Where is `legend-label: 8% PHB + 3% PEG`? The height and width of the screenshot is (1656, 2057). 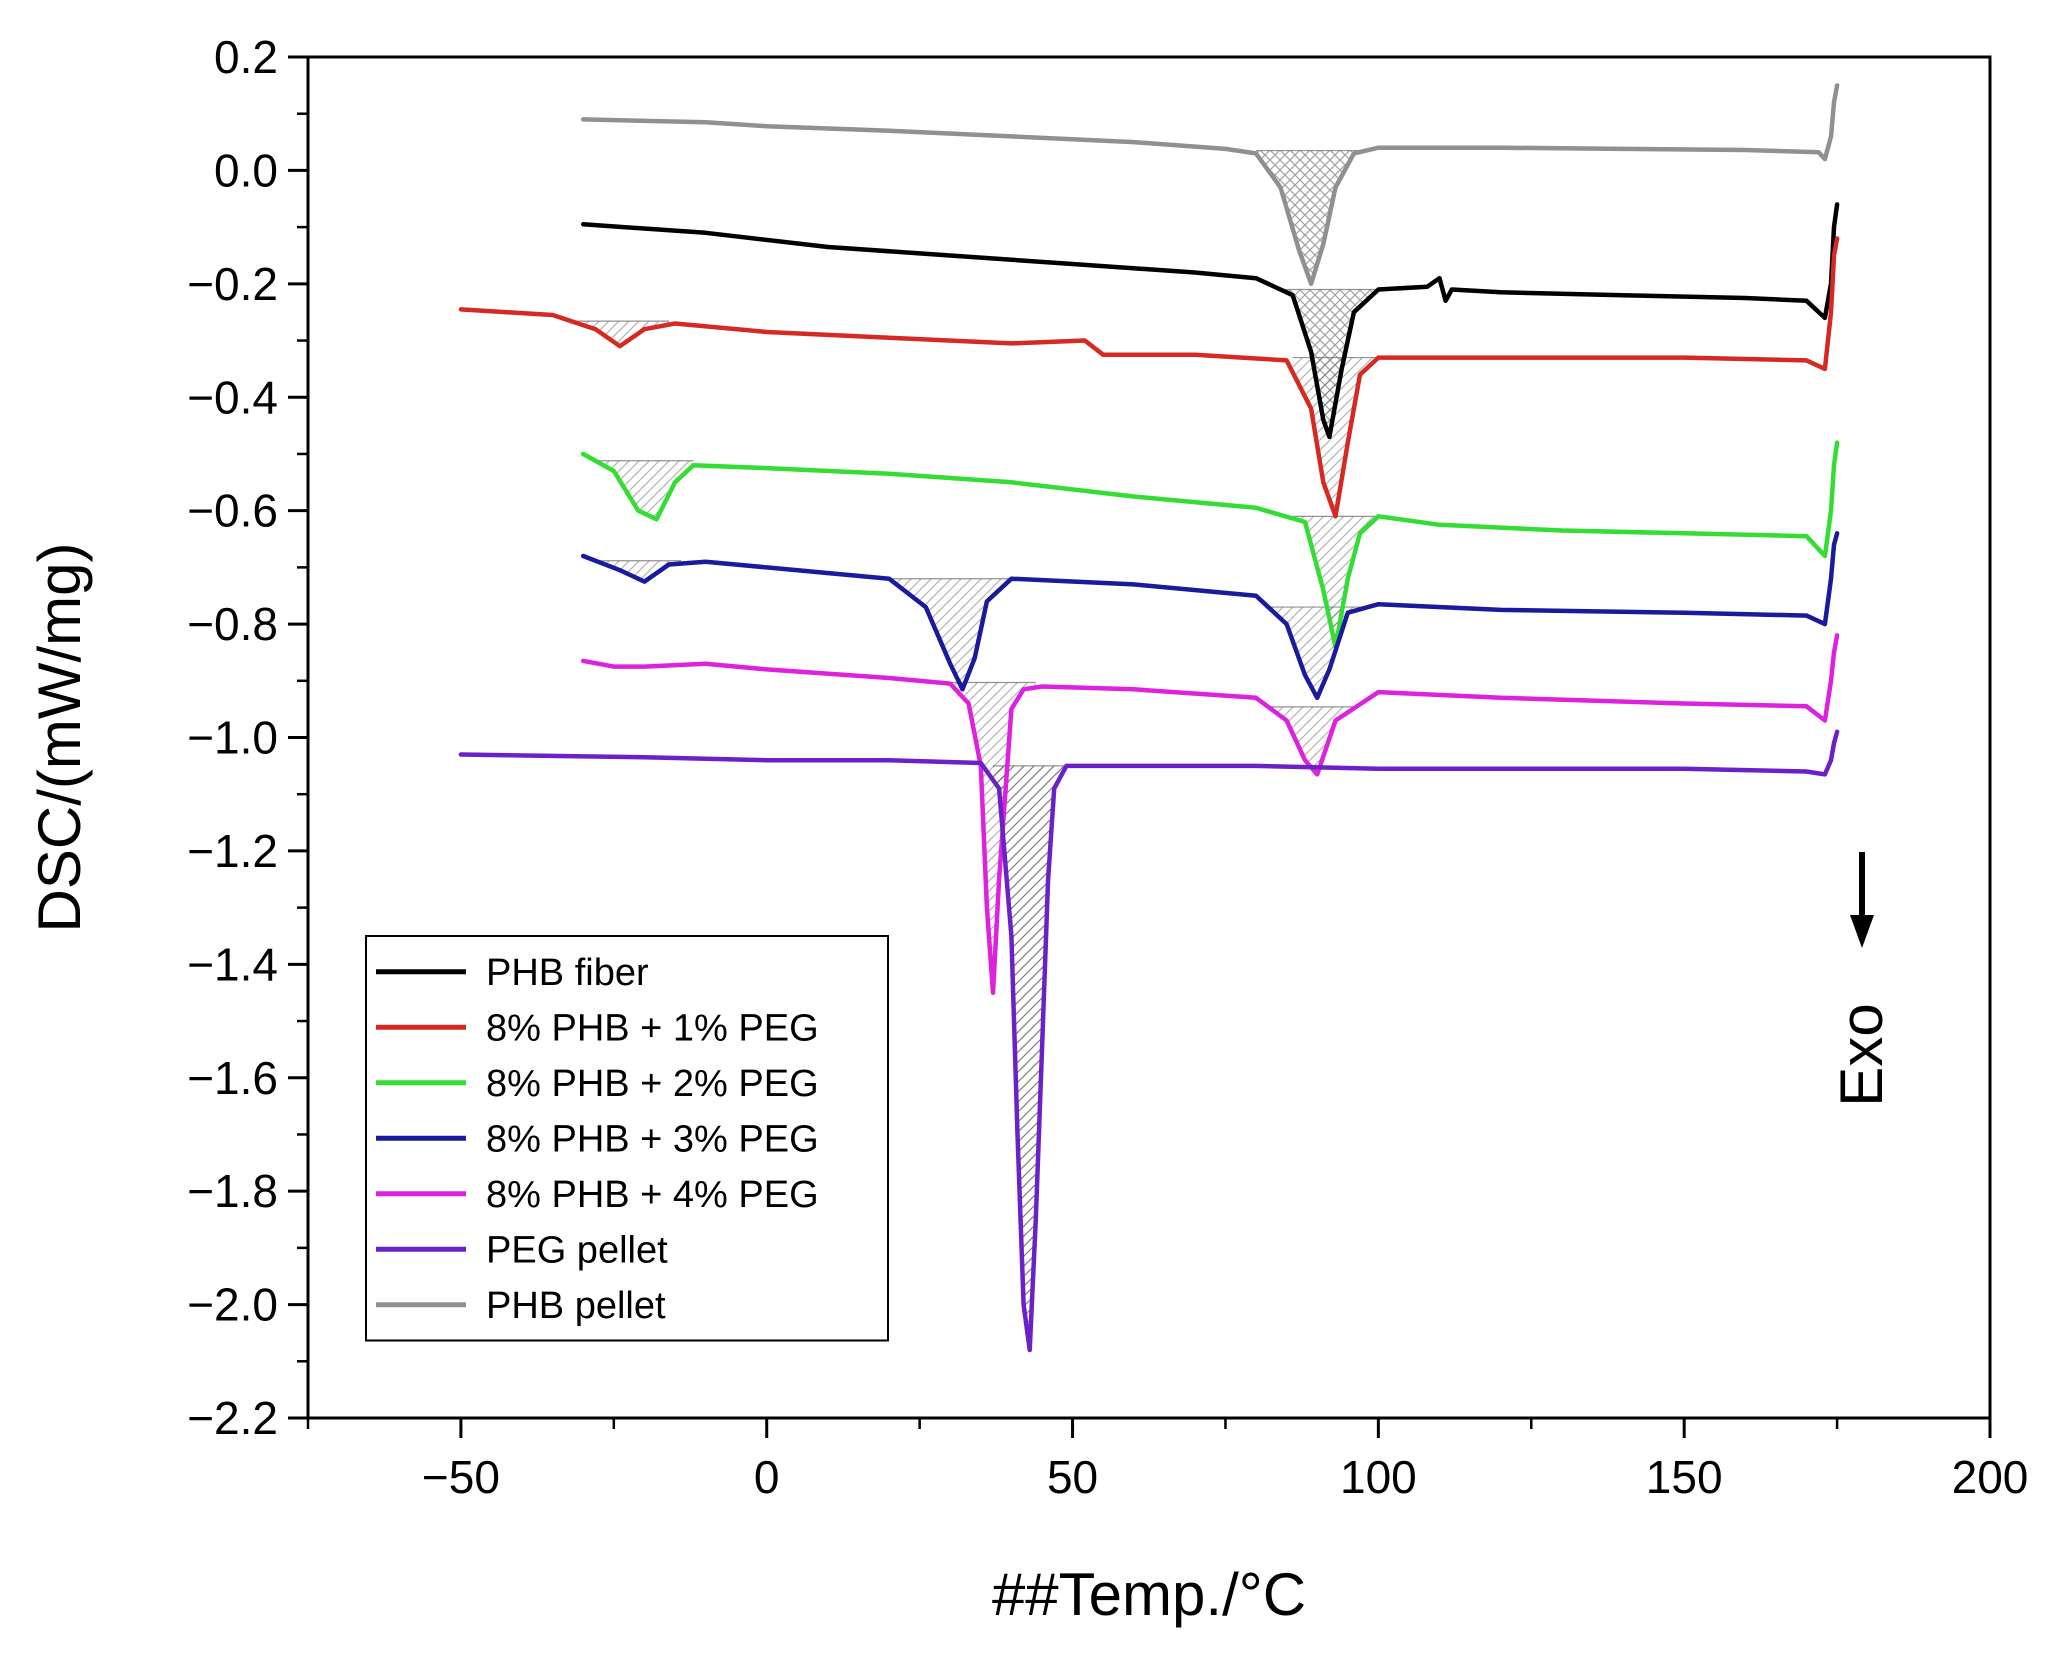
legend-label: 8% PHB + 3% PEG is located at coordinates (652, 1139).